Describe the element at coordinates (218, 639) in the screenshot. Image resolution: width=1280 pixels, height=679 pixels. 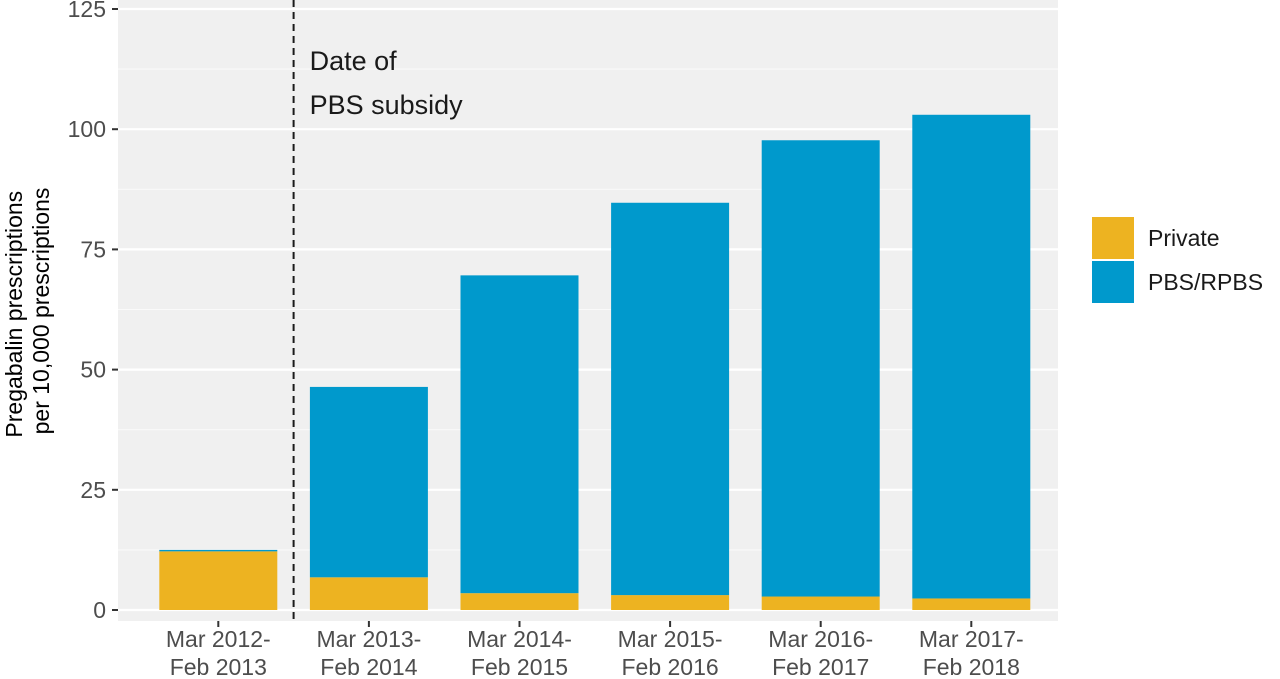
I see `x-tick-label-line: Mar 2012-` at that location.